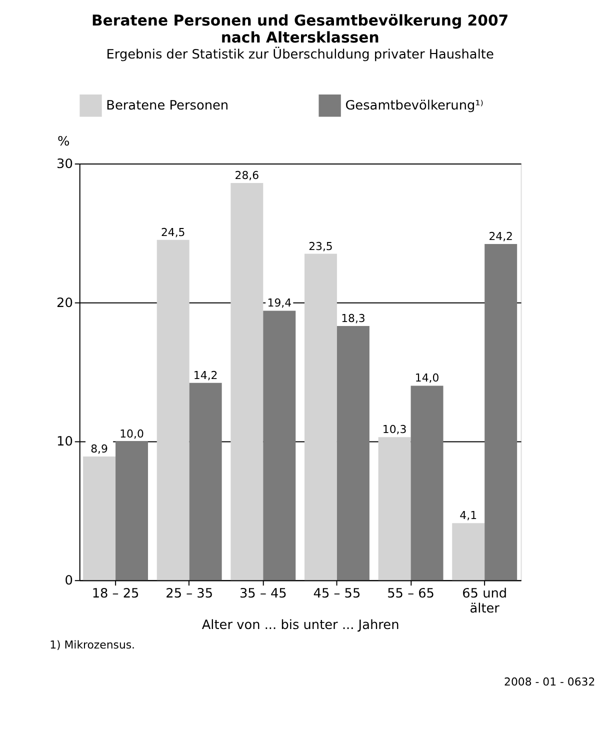 The height and width of the screenshot is (744, 615). I want to click on data-label: 23,5, so click(320, 246).